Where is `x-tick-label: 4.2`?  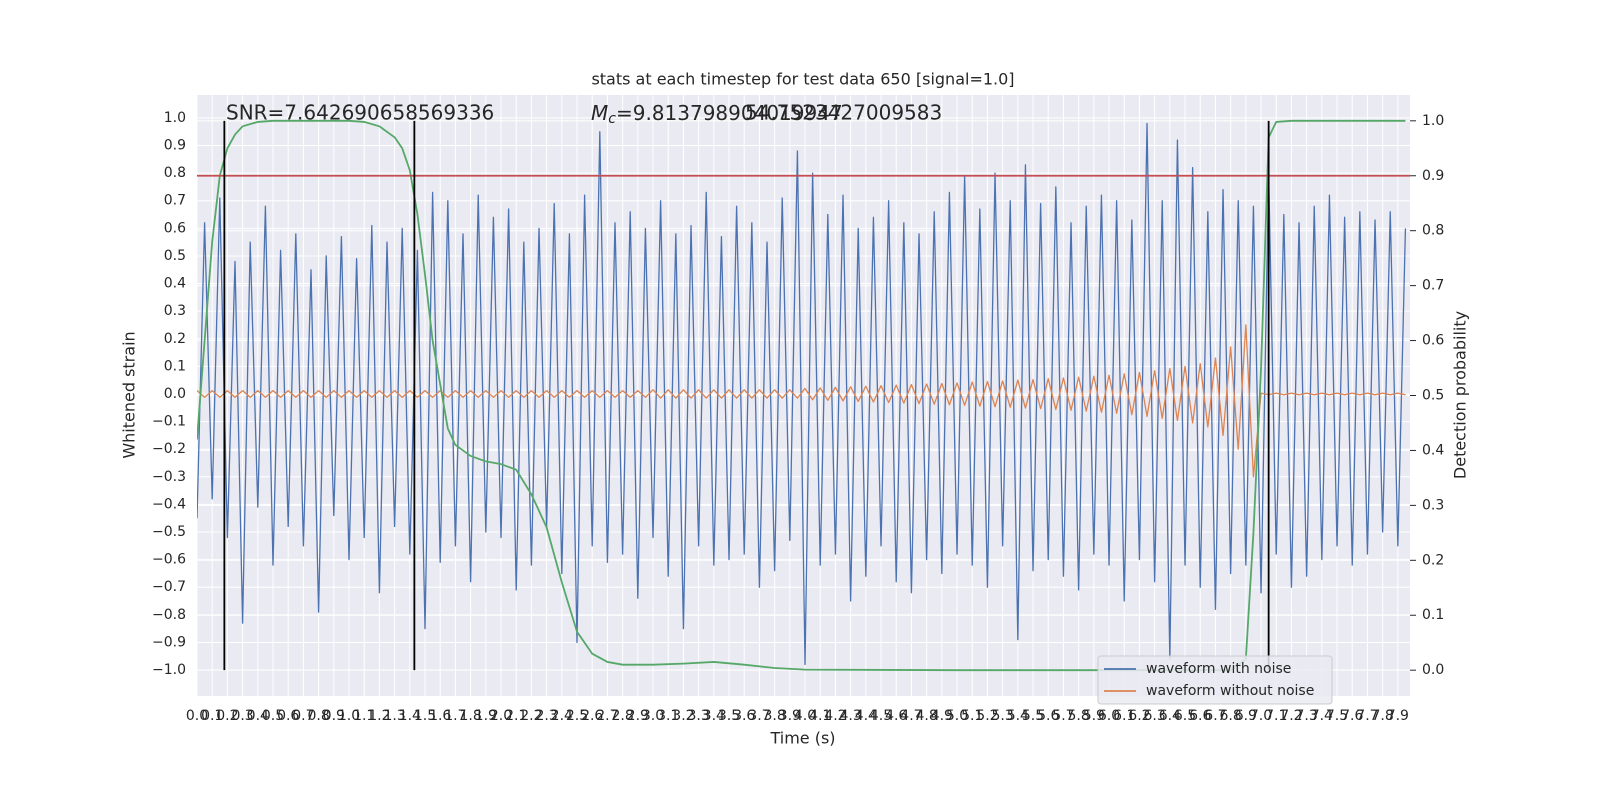 x-tick-label: 4.2 is located at coordinates (835, 716).